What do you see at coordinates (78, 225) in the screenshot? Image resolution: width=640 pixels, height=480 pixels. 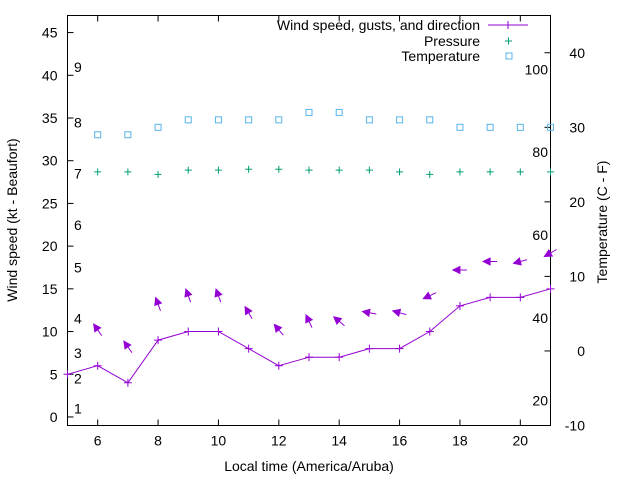 I see `beaufort-label: 6` at bounding box center [78, 225].